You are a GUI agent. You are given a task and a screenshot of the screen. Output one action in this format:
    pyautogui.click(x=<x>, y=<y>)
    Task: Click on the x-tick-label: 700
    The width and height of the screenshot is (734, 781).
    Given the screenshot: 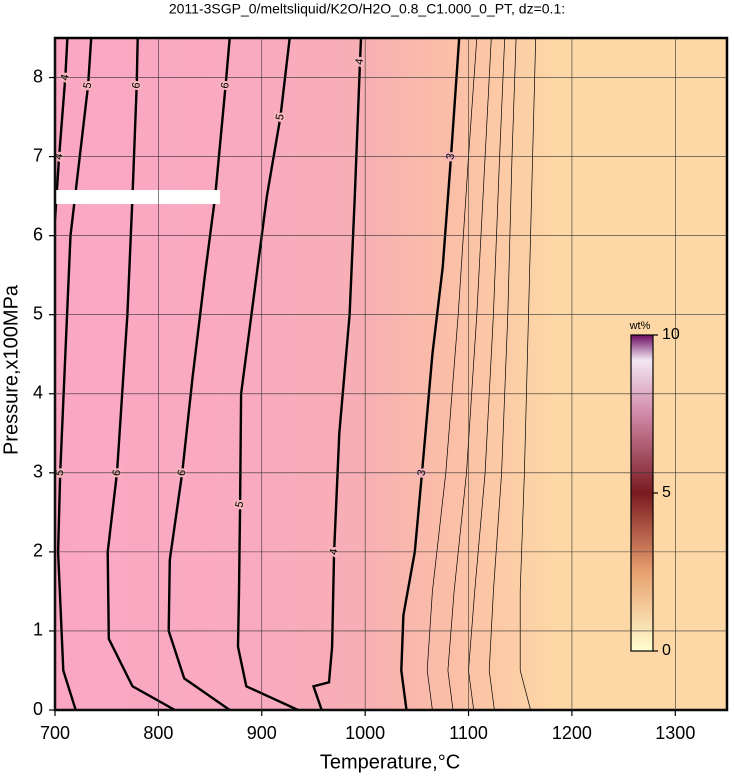 What is the action you would take?
    pyautogui.click(x=55, y=733)
    